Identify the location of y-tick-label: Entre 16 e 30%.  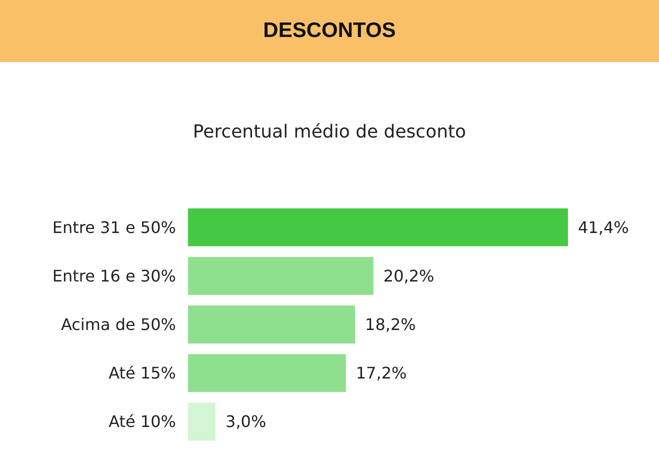
(114, 276).